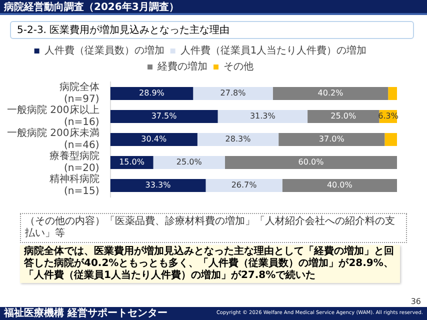 The image size is (427, 320). I want to click on data-label: 60.0%, so click(311, 162).